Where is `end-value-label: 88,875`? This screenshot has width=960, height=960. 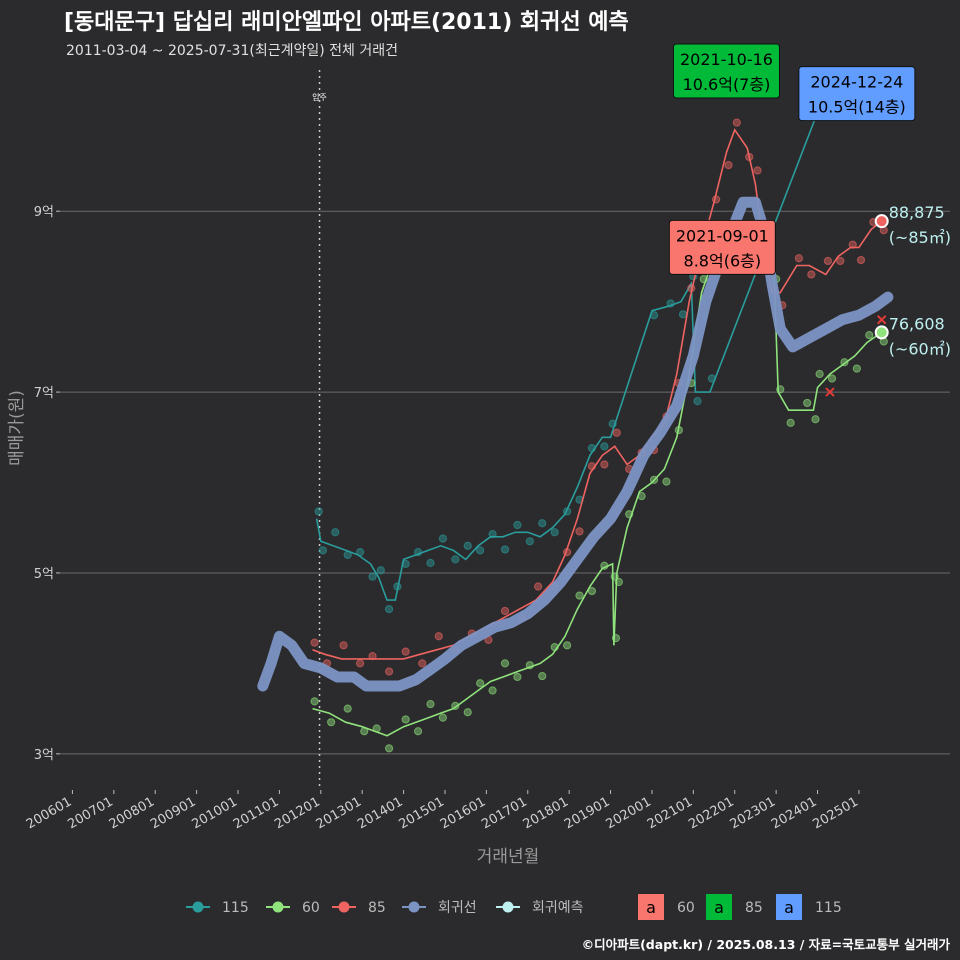
end-value-label: 88,875 is located at coordinates (917, 212).